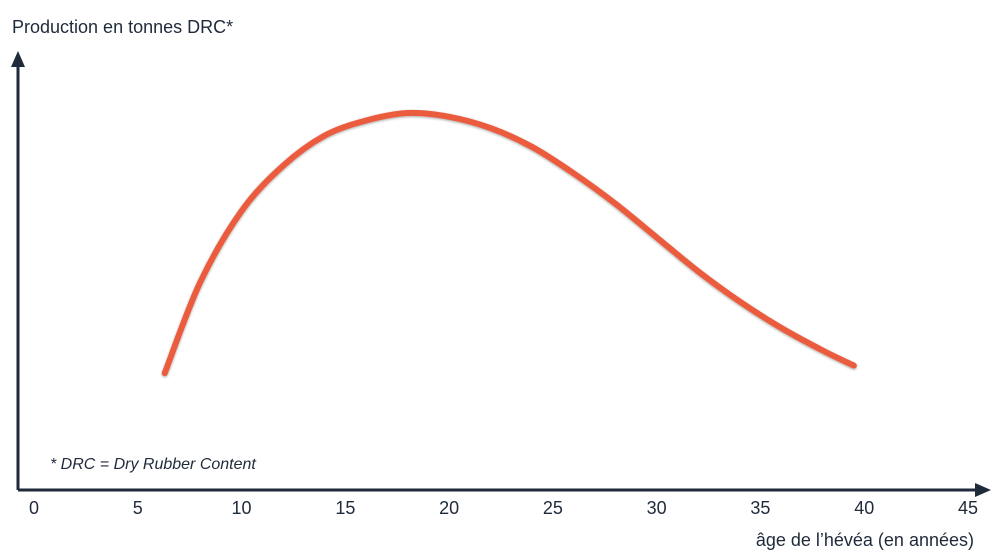  I want to click on x-tick-label: 40, so click(864, 508).